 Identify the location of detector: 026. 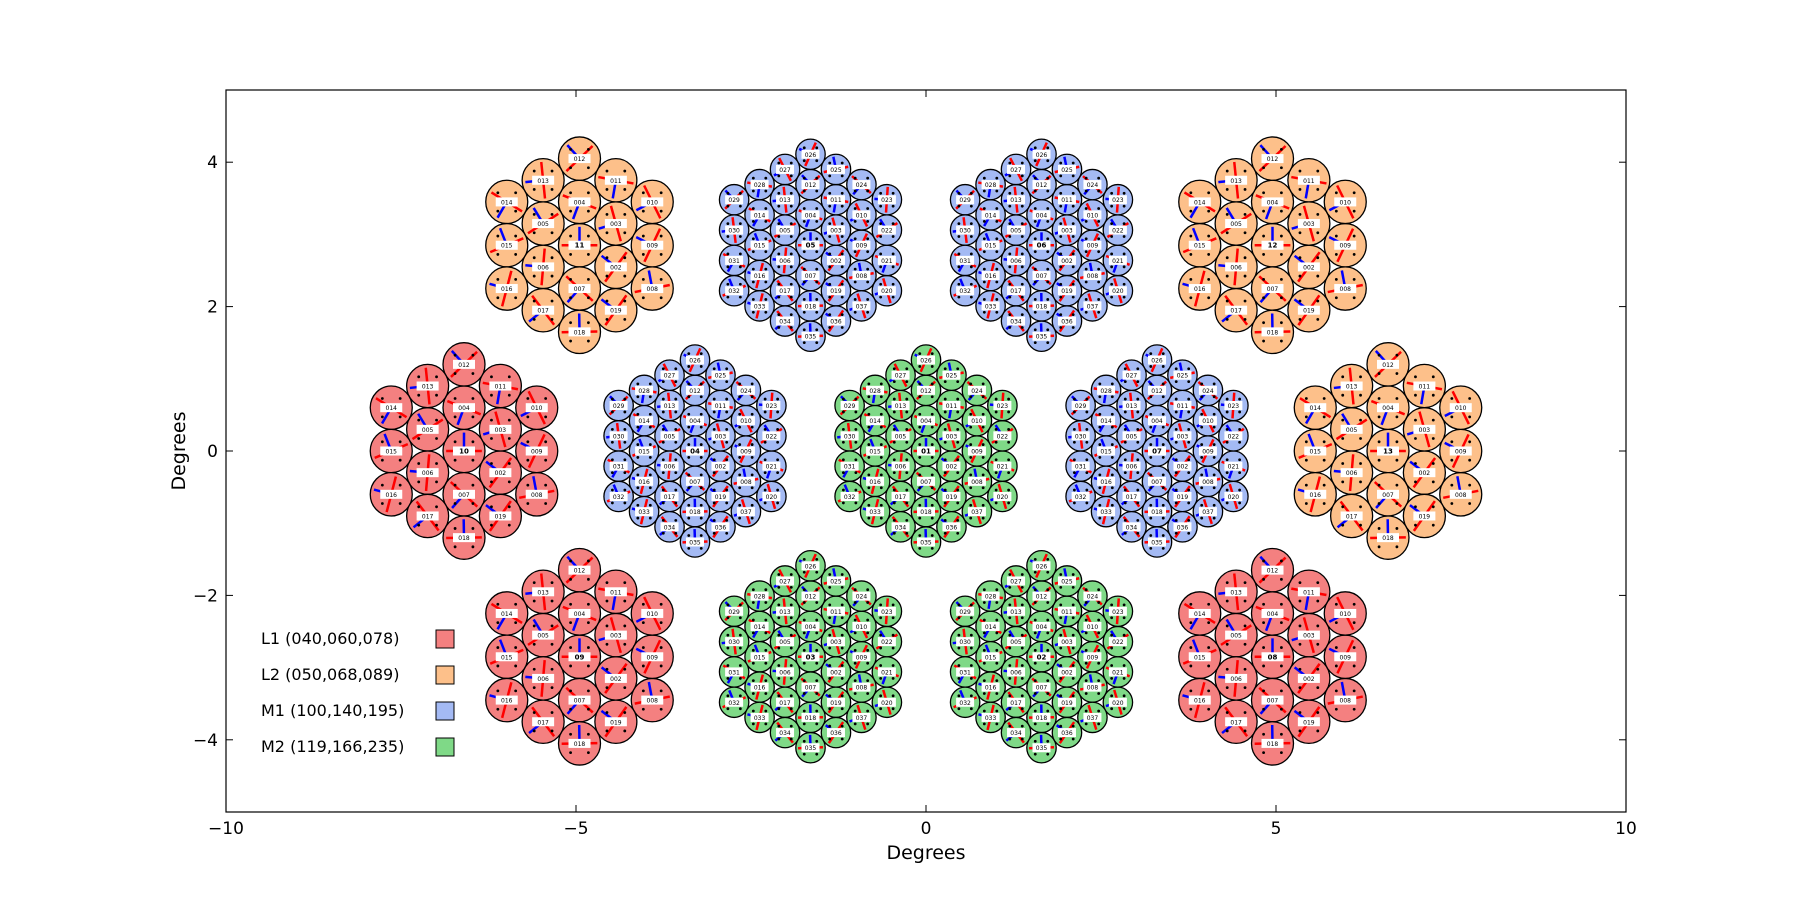
(926, 360).